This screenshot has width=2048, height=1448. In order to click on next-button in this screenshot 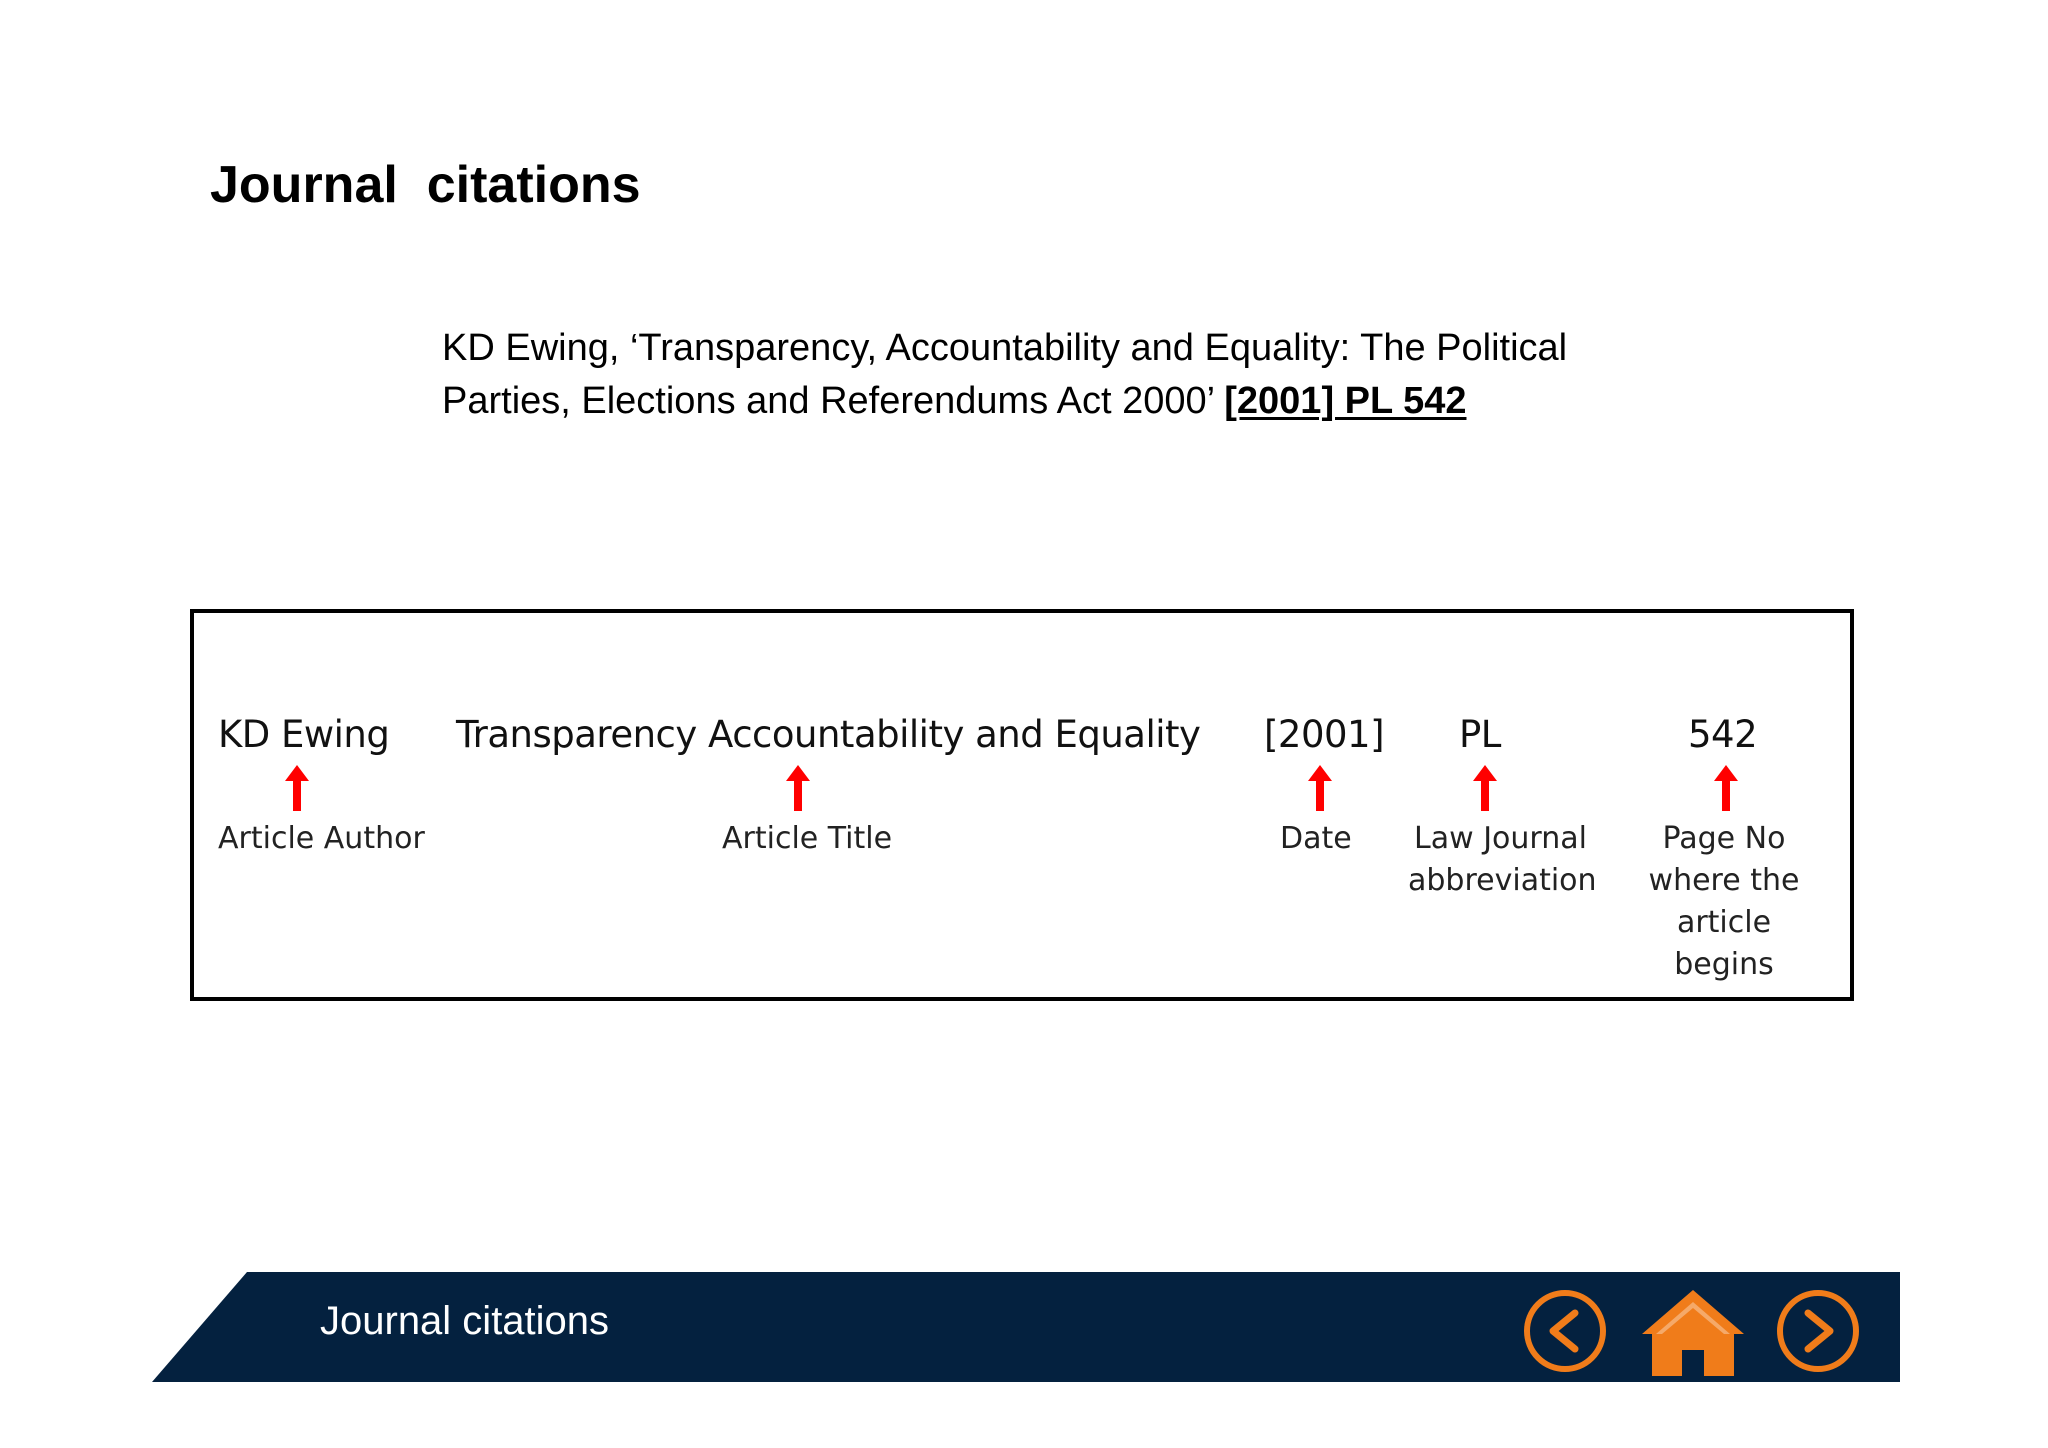, I will do `click(1818, 1331)`.